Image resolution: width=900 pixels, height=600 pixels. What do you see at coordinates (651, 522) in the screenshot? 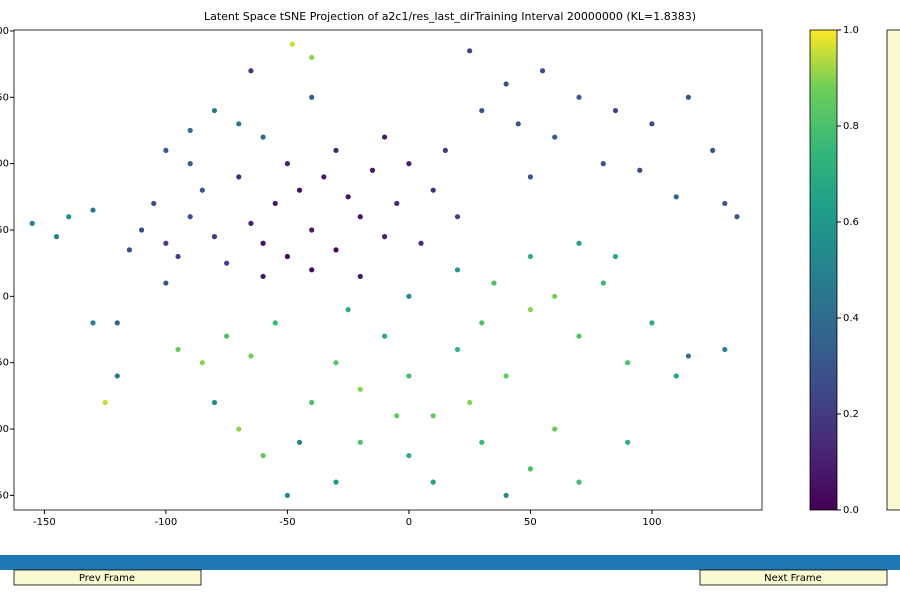
I see `x-tick-label: 100` at bounding box center [651, 522].